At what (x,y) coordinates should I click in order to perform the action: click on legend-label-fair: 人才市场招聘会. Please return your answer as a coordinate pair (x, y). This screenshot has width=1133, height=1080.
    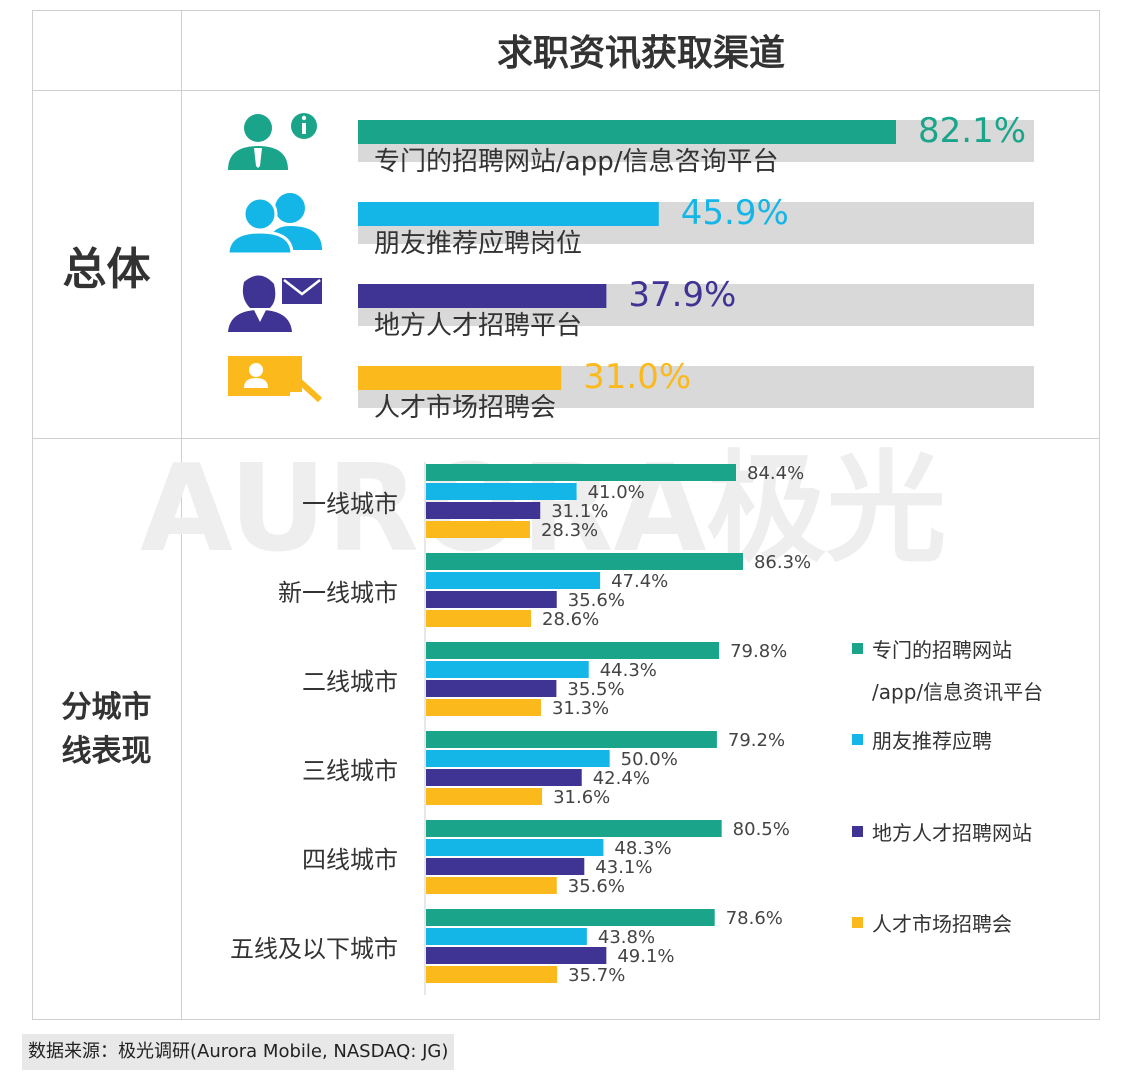
    Looking at the image, I should click on (942, 924).